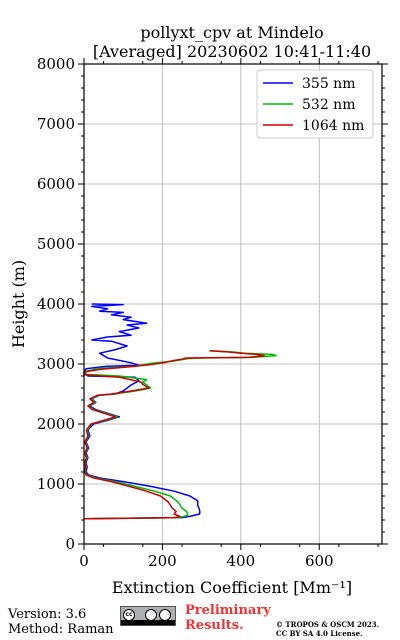 The image size is (400, 640). I want to click on copyright-line2: CC BY SA 4.0 License., so click(319, 633).